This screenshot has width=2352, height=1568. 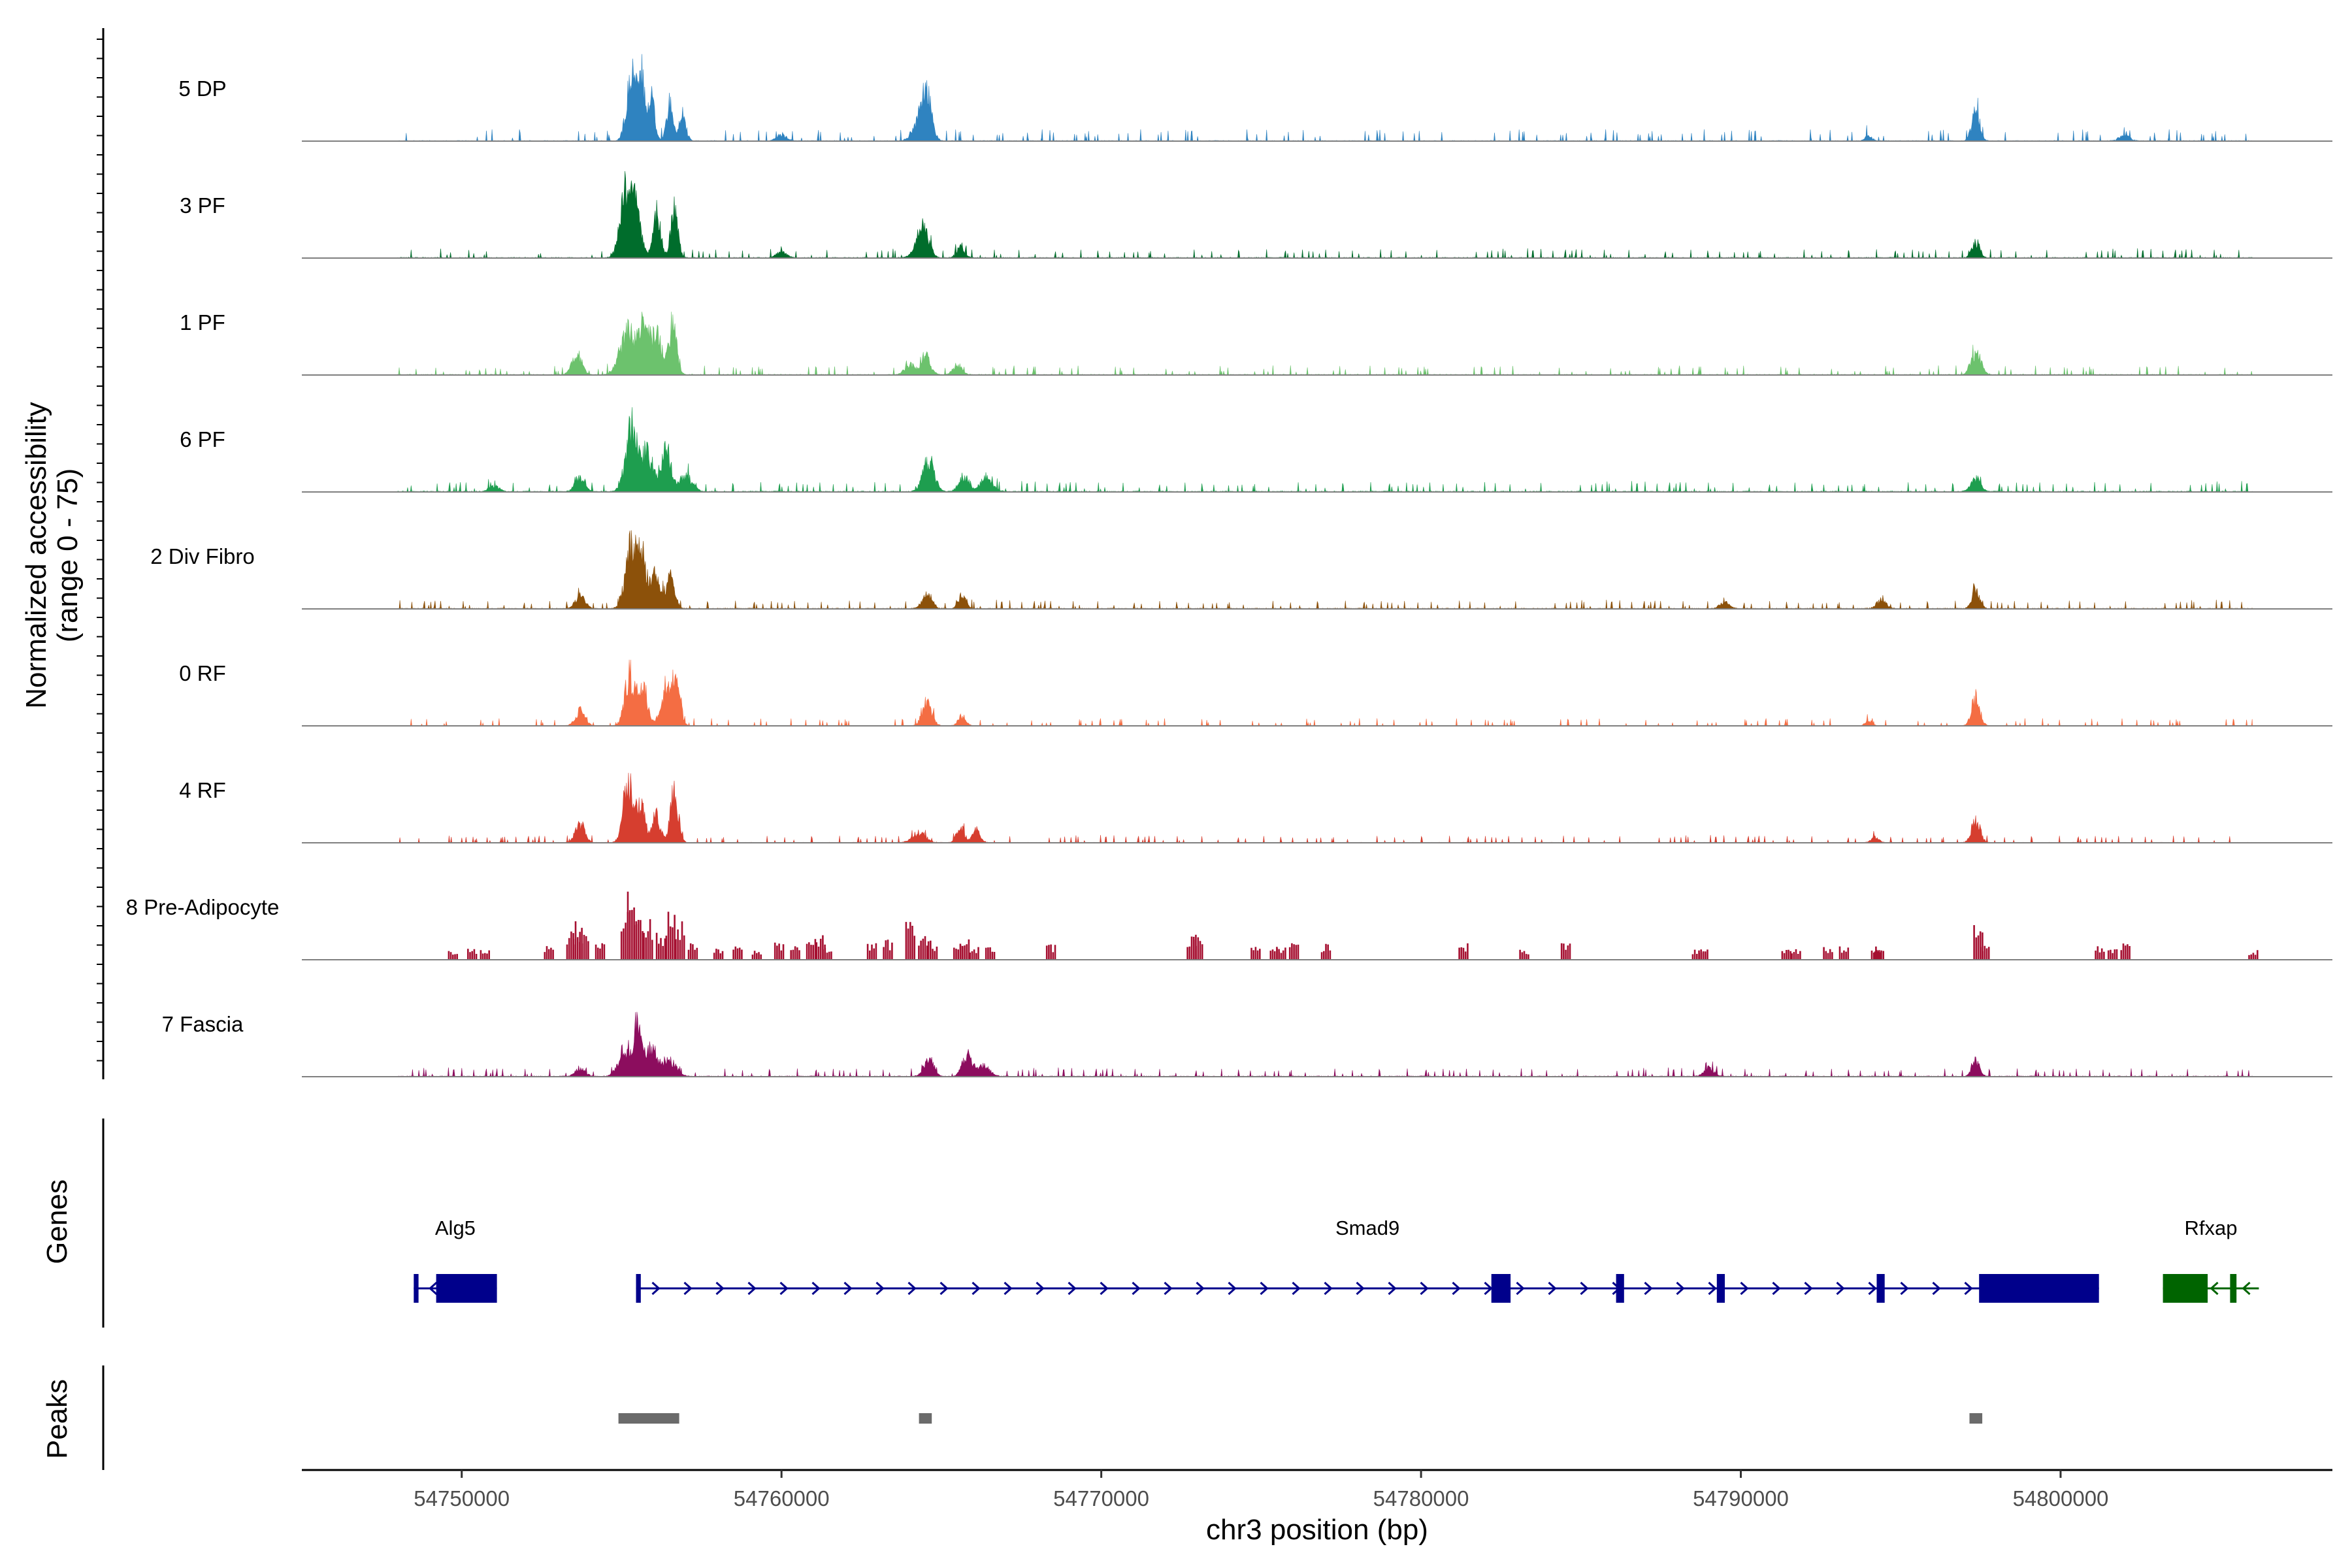 I want to click on track-3-pf: 3 PF, so click(x=1256, y=215).